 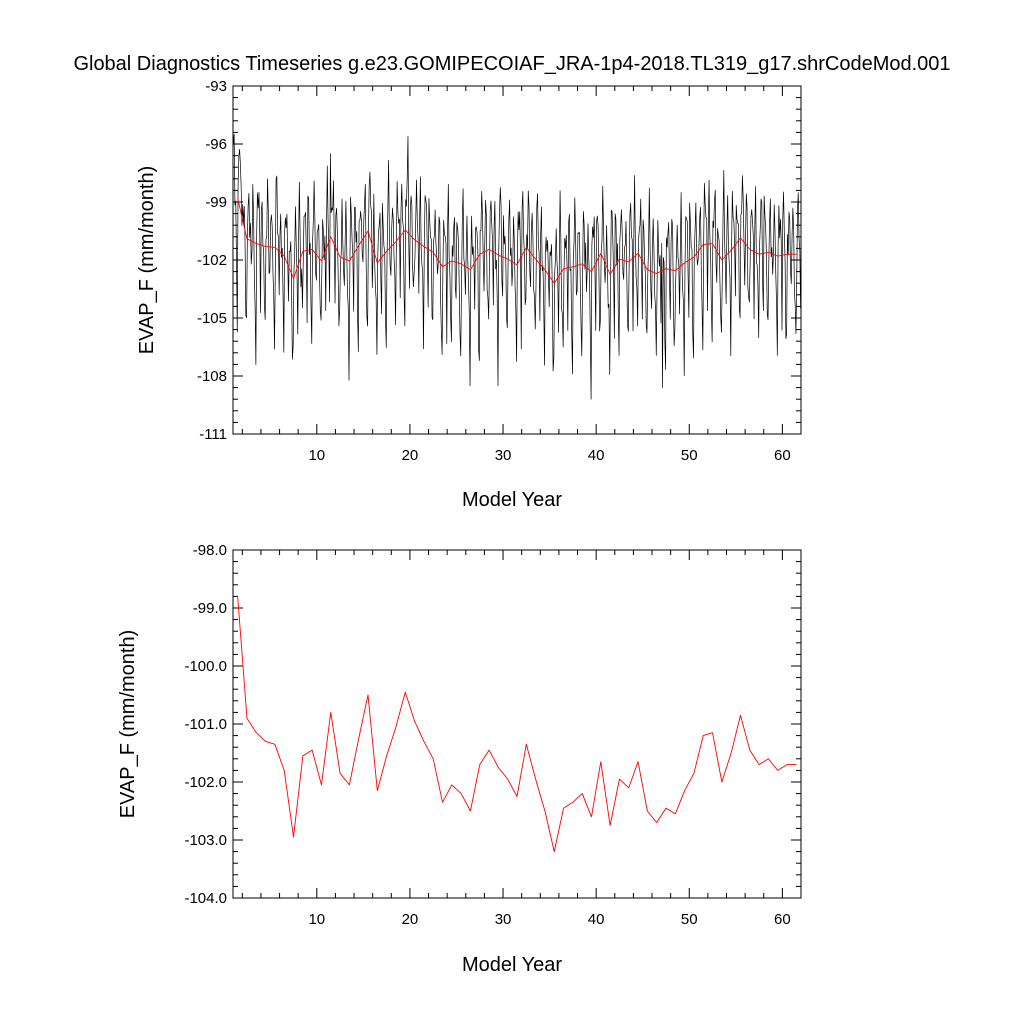 I want to click on chart-bottom-xtick-label: 40, so click(x=596, y=919).